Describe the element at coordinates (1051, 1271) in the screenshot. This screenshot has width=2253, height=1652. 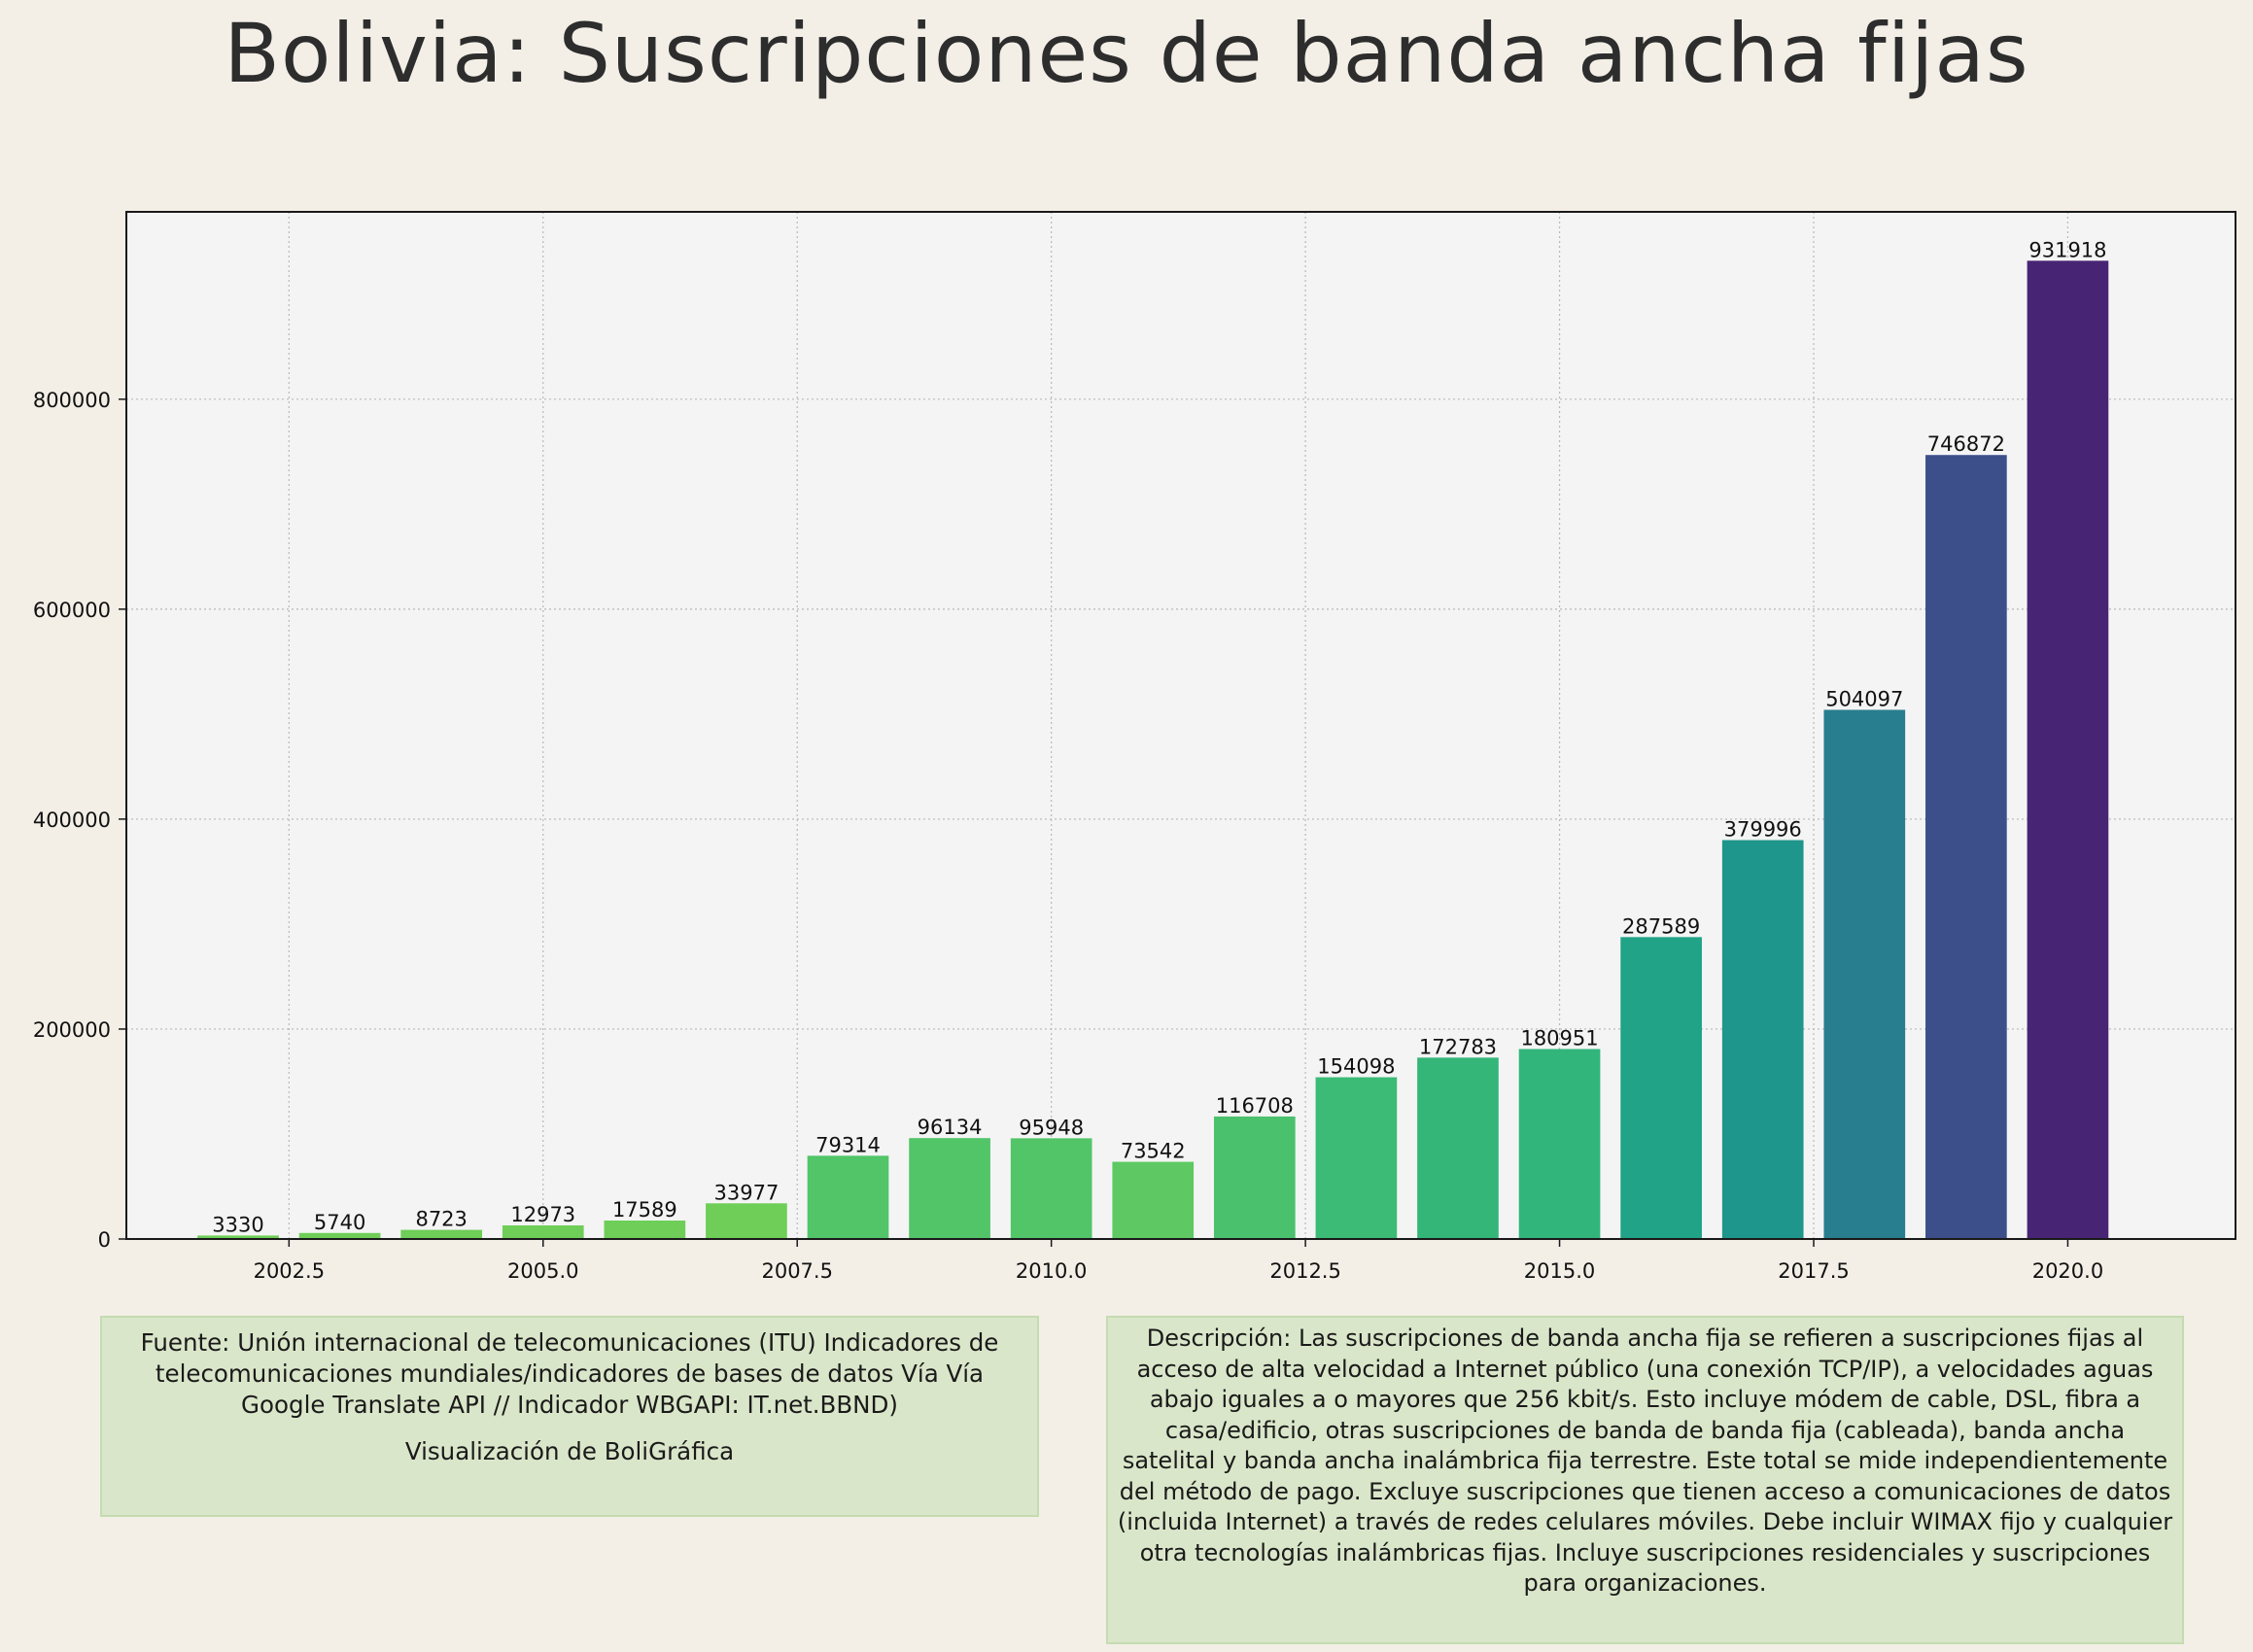
I see `x-tick-label: 2010.0` at that location.